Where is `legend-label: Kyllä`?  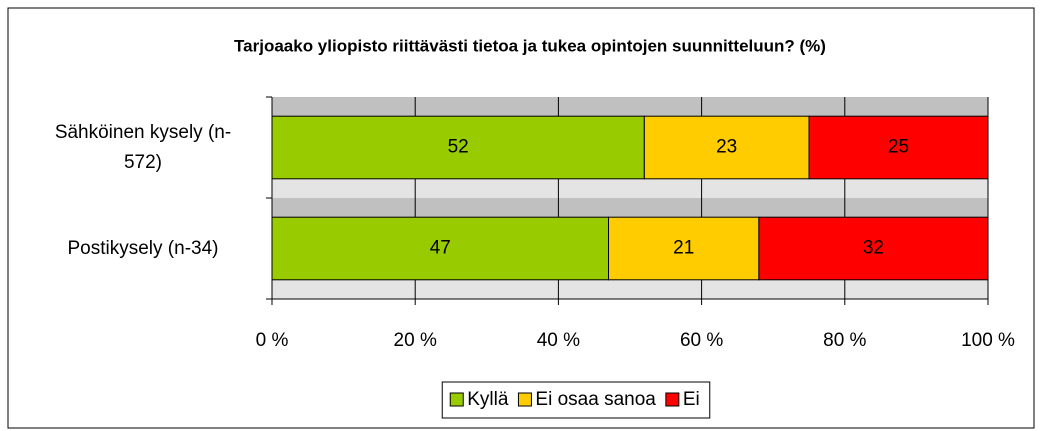
legend-label: Kyllä is located at coordinates (488, 399).